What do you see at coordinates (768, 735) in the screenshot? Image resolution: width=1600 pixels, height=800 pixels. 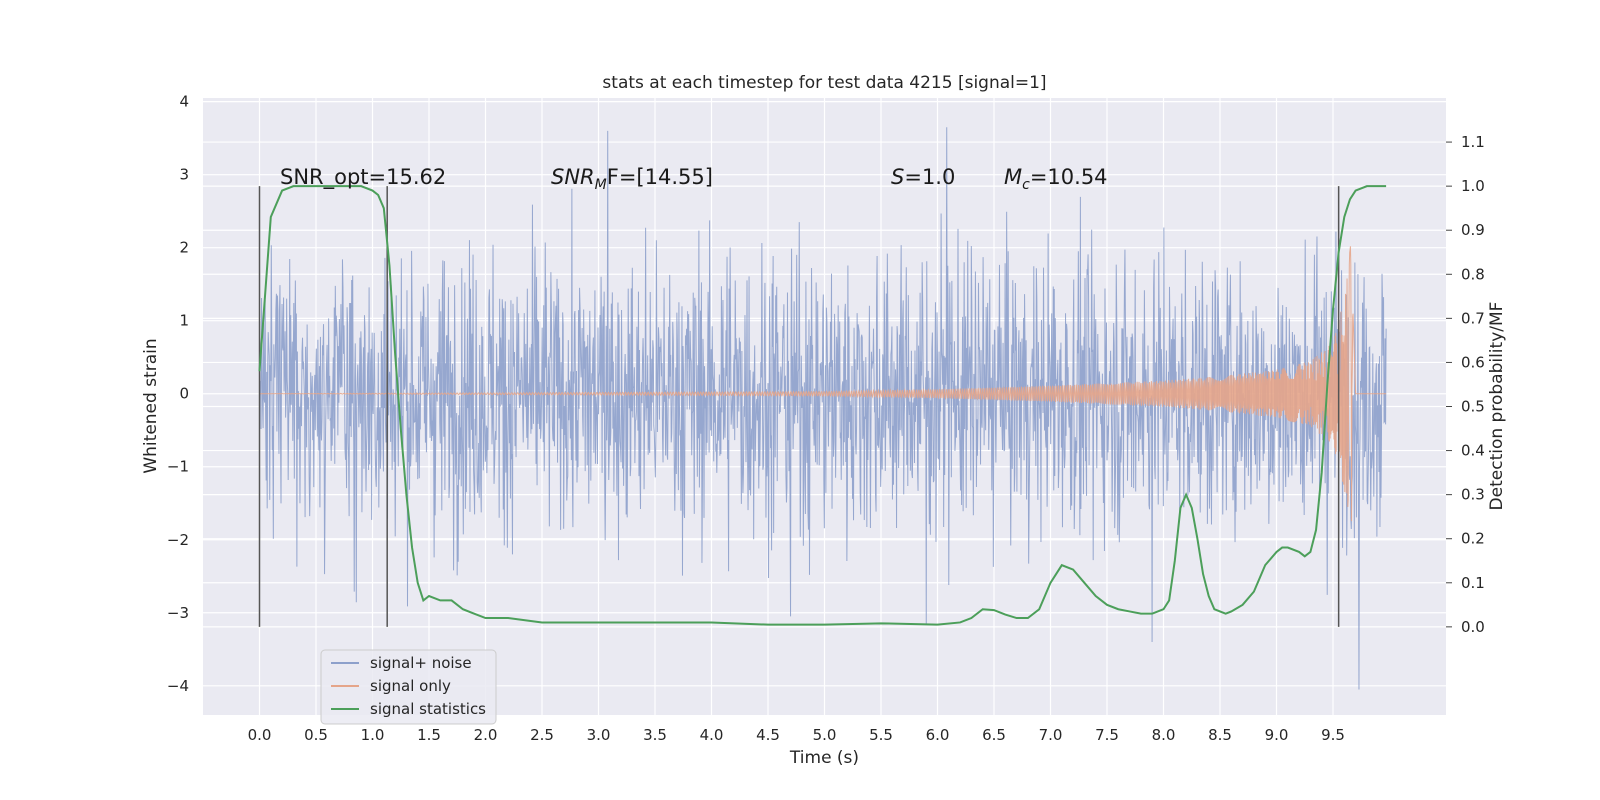 I see `x-tick-label: 4.5` at bounding box center [768, 735].